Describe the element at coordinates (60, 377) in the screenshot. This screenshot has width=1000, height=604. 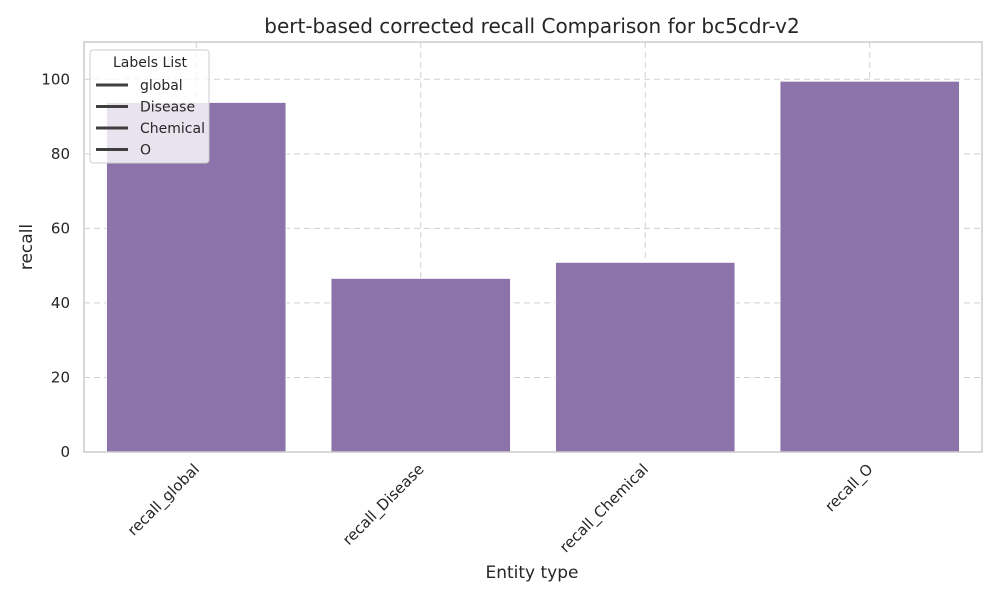
I see `y-tick-label: 20` at that location.